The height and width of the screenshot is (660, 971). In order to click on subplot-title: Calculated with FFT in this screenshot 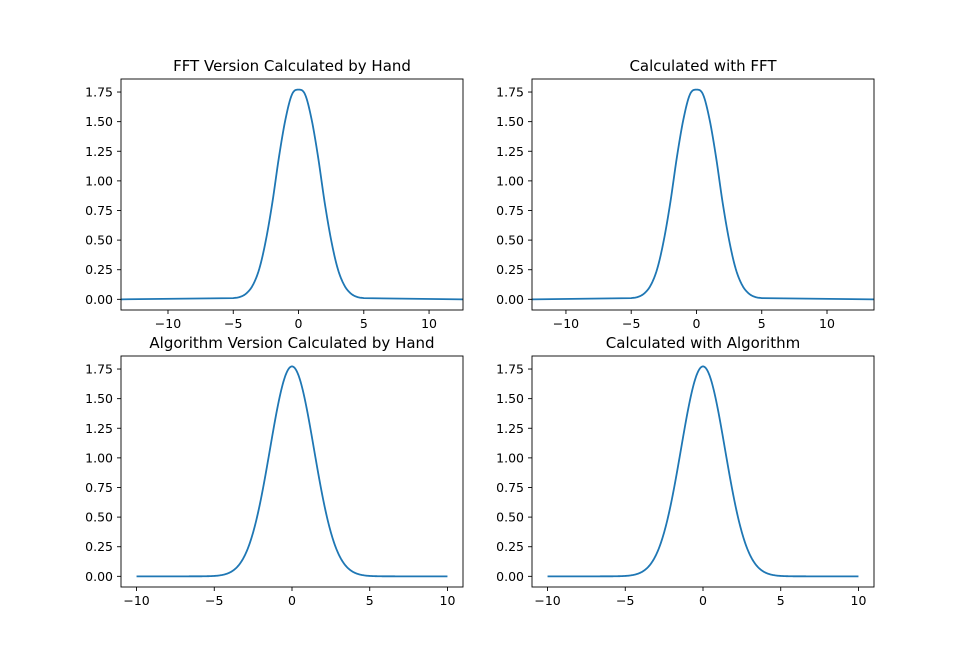, I will do `click(703, 66)`.